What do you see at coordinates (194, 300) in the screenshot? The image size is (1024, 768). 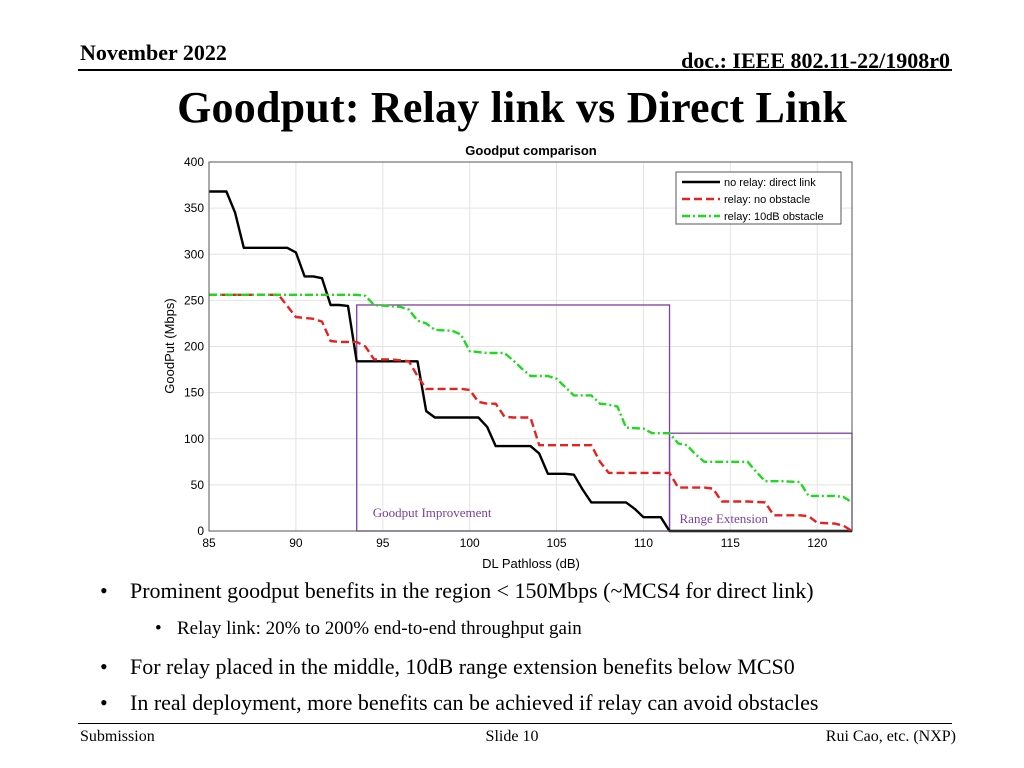 I see `y-tick-label: 250` at bounding box center [194, 300].